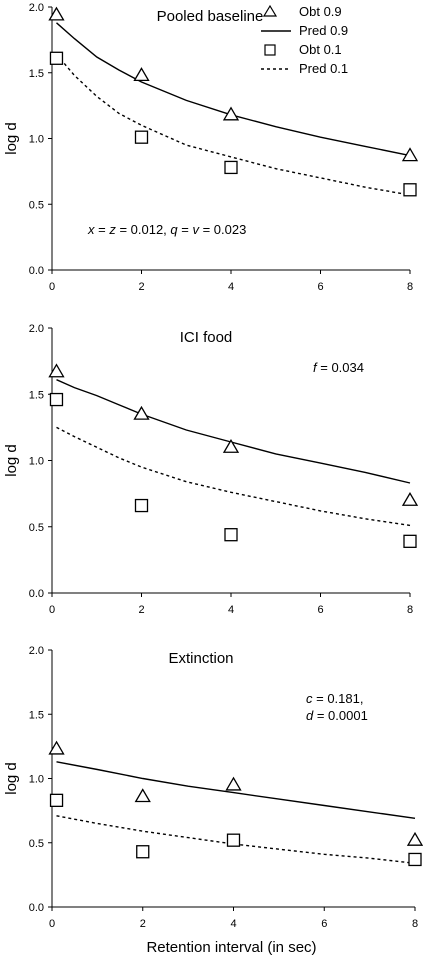 Image resolution: width=423 pixels, height=963 pixels. What do you see at coordinates (231, 947) in the screenshot?
I see `x-axis-label: Retention interval (in sec)` at bounding box center [231, 947].